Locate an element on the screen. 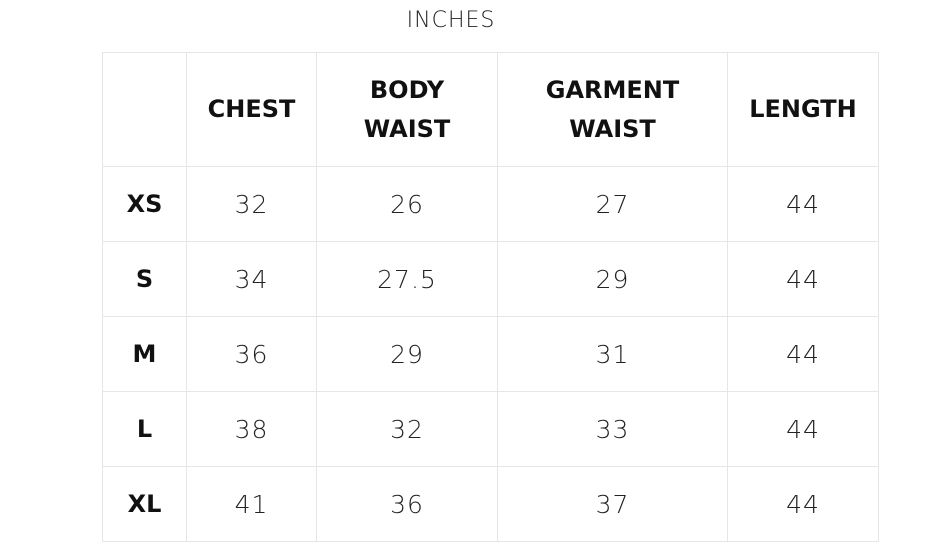  size-row: XL 41 36 37 44 is located at coordinates (490, 504).